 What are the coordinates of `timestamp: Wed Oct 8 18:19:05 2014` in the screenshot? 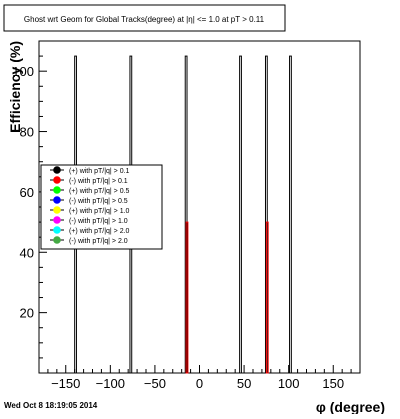 It's located at (51, 405).